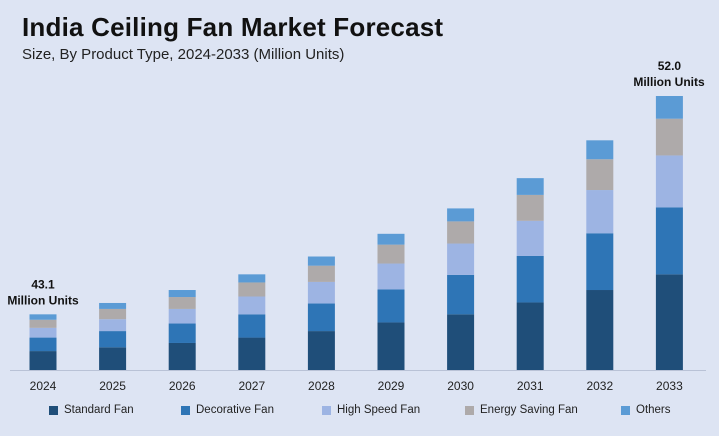  What do you see at coordinates (653, 410) in the screenshot?
I see `legend-label: Others` at bounding box center [653, 410].